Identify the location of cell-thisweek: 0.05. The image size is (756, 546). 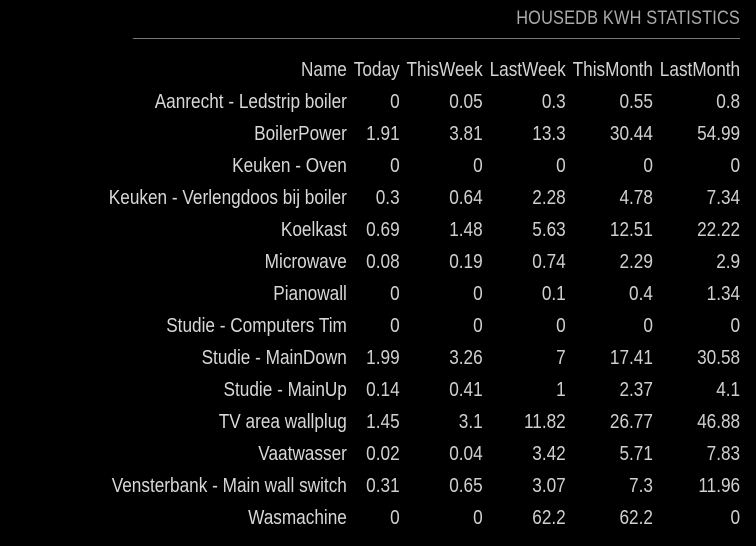
(466, 101).